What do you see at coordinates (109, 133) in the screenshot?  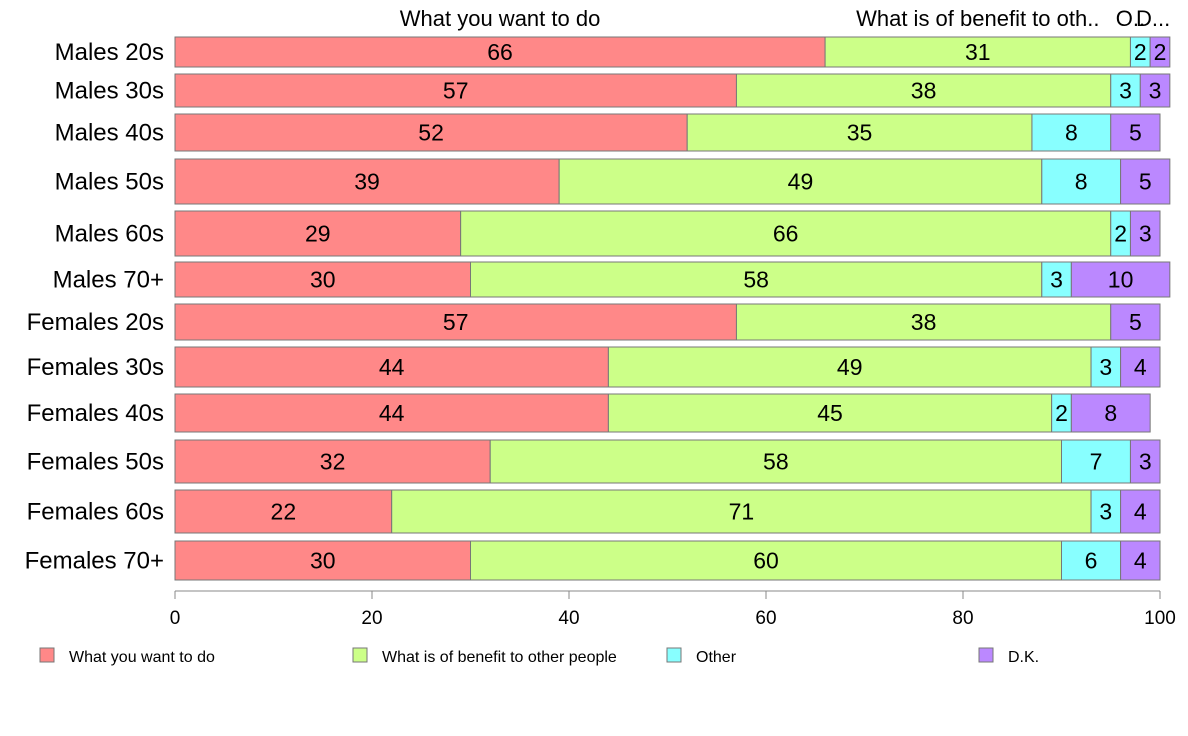 I see `category-label: Males 40s` at bounding box center [109, 133].